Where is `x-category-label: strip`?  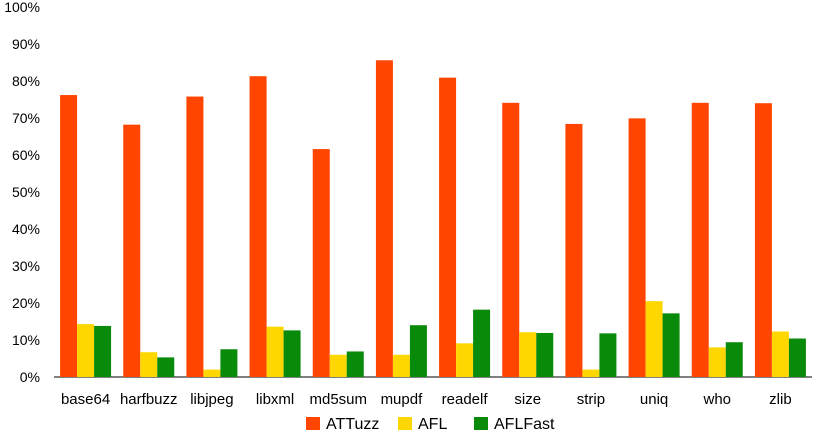 x-category-label: strip is located at coordinates (591, 399).